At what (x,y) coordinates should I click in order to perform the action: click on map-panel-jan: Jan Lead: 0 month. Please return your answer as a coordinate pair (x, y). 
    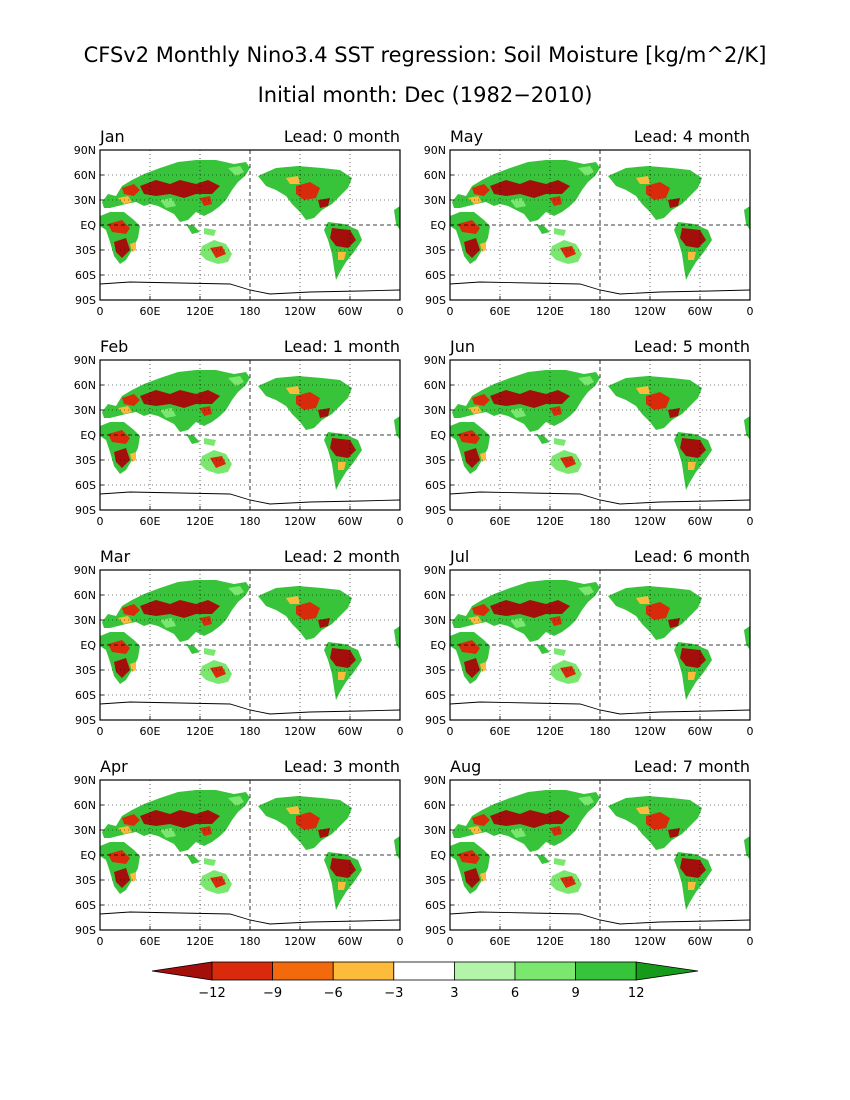
    Looking at the image, I should click on (239, 222).